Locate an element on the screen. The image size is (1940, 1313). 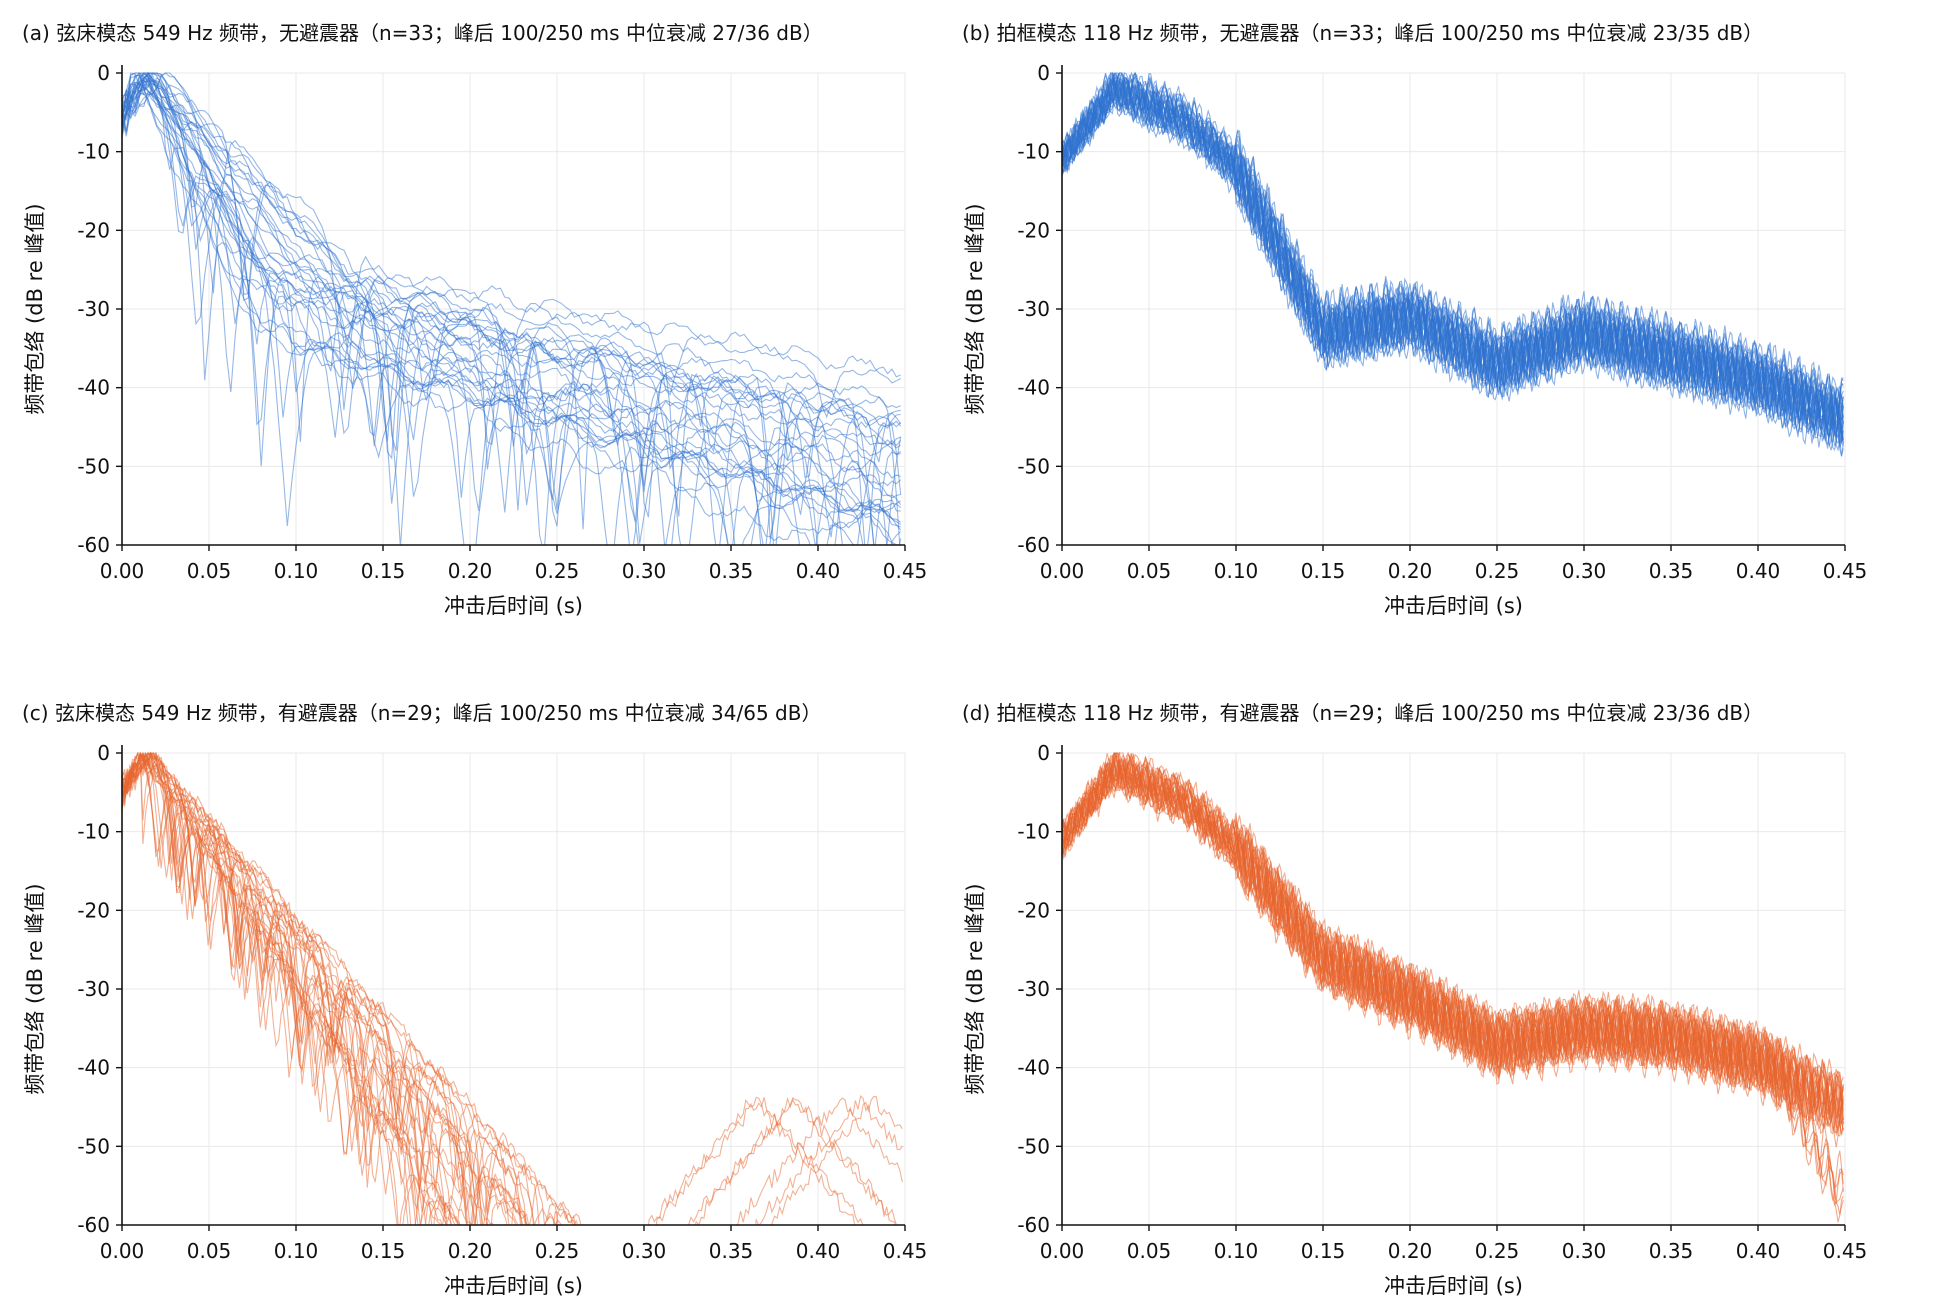
traces-b is located at coordinates (1453, 264).